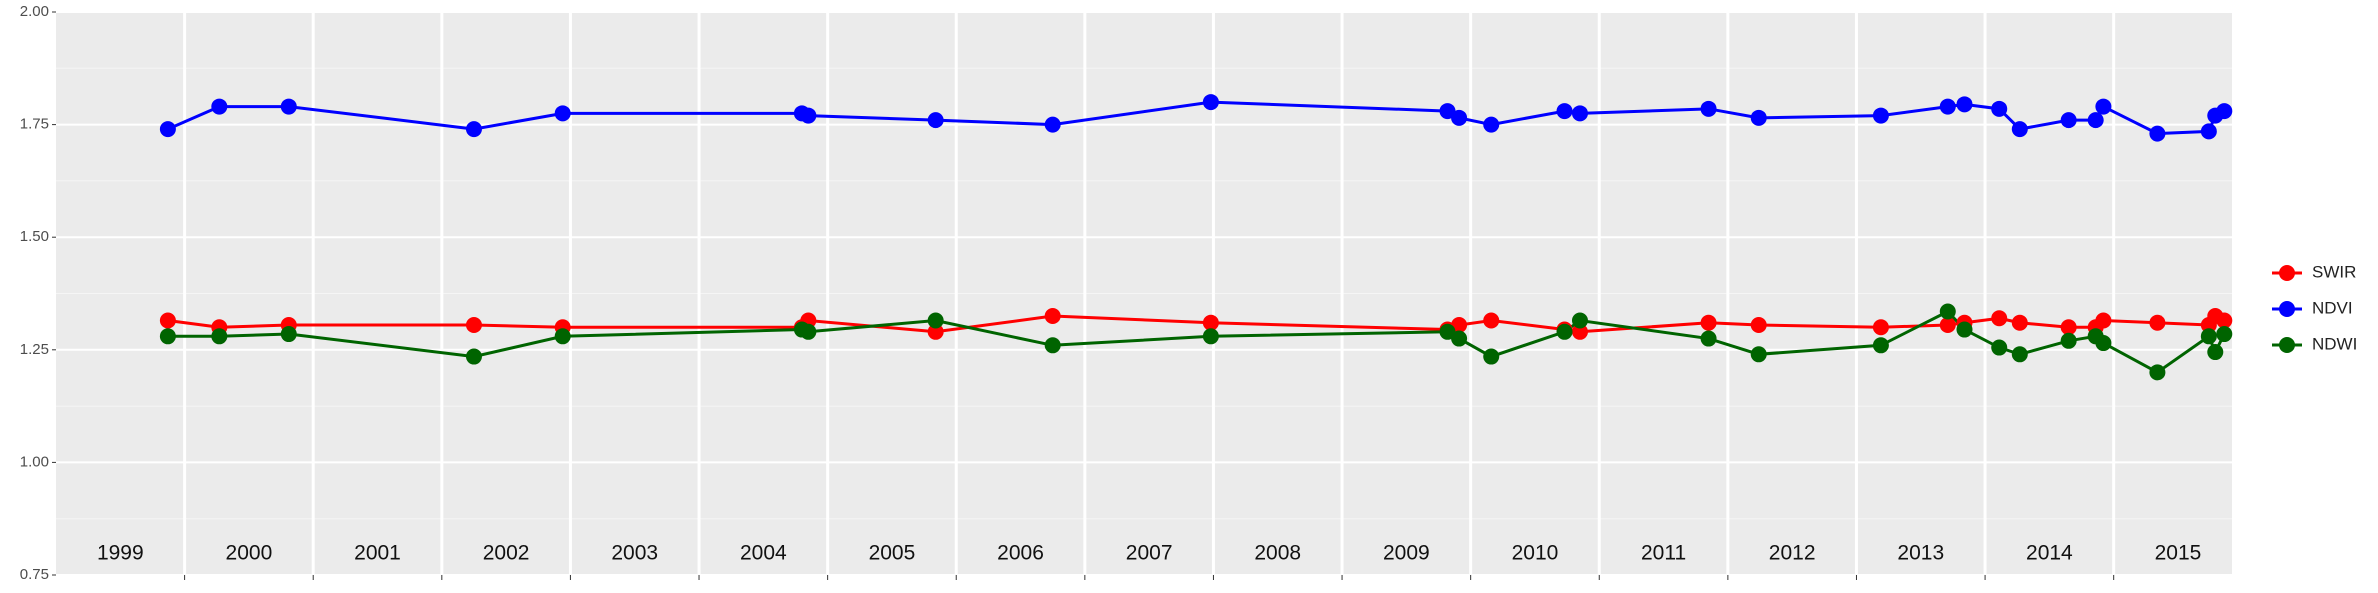 This screenshot has width=2378, height=593. Describe the element at coordinates (34, 349) in the screenshot. I see `y-tick-label: 1.25` at that location.